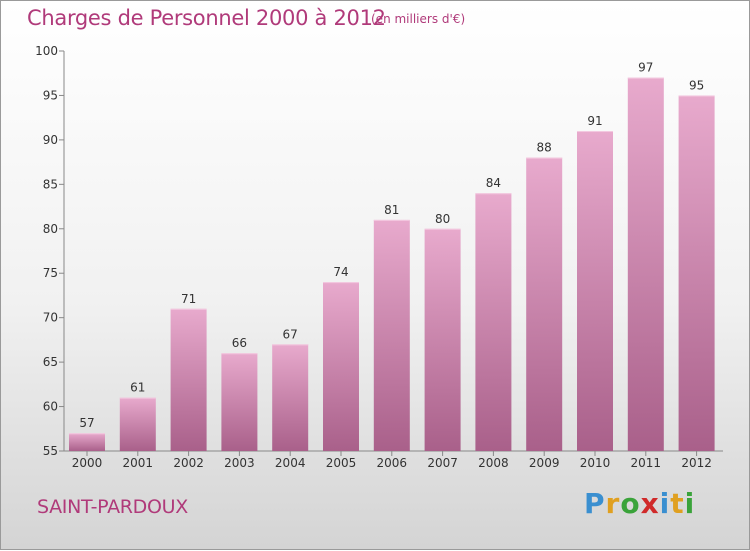 Image resolution: width=750 pixels, height=551 pixels. I want to click on data-label: 84, so click(493, 183).